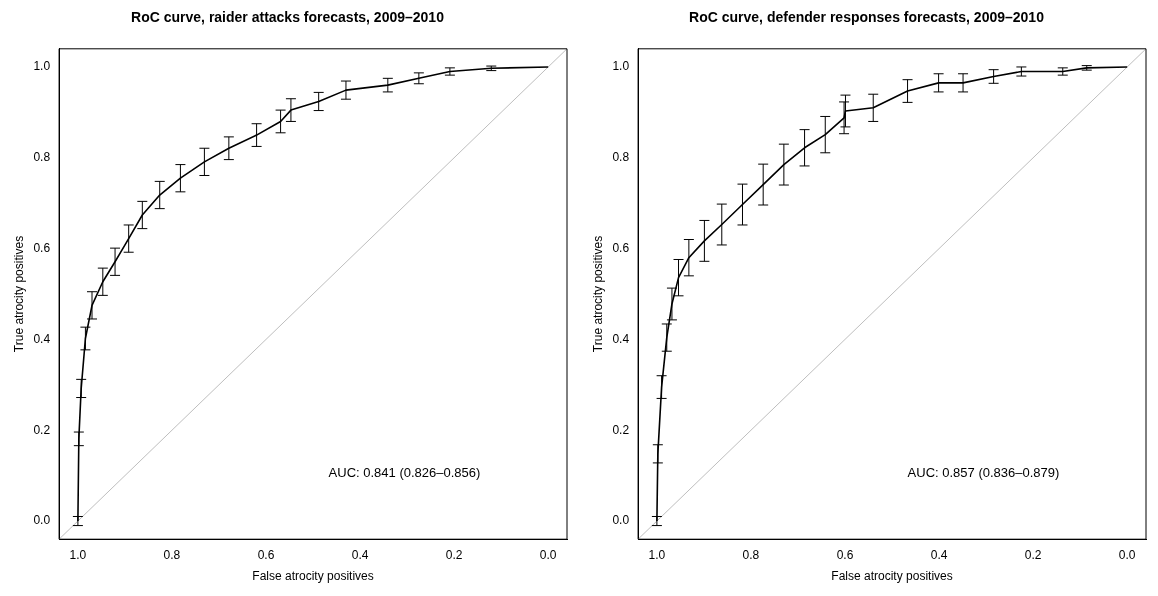 This screenshot has width=1158, height=596. What do you see at coordinates (983, 472) in the screenshot?
I see `annotation: AUC: 0.857 (0.836–0.879)` at bounding box center [983, 472].